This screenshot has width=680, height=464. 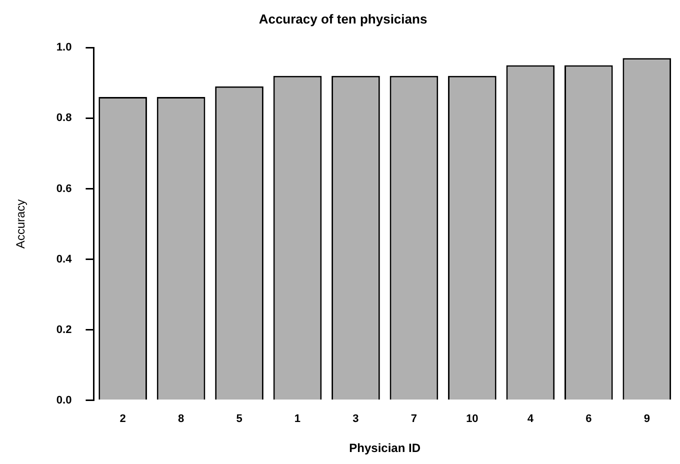 What do you see at coordinates (64, 48) in the screenshot?
I see `y-tick-label: 1.0` at bounding box center [64, 48].